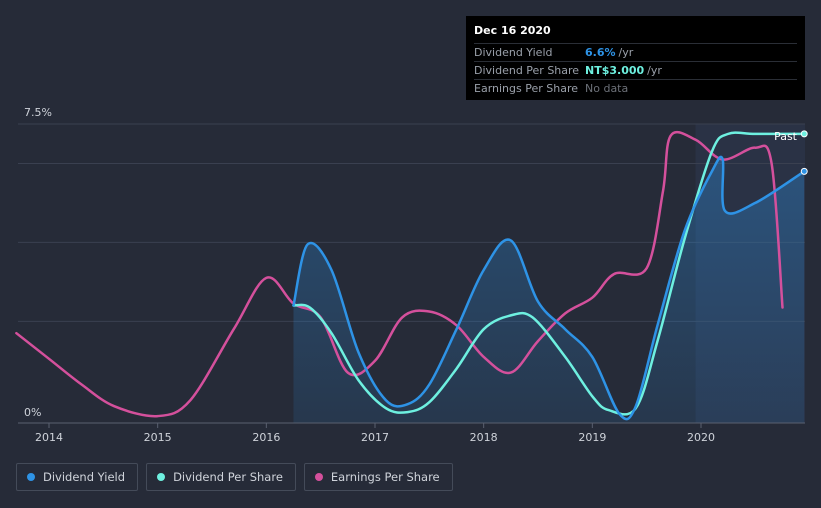 Image resolution: width=821 pixels, height=508 pixels. What do you see at coordinates (786, 136) in the screenshot?
I see `past-label: Past` at bounding box center [786, 136].